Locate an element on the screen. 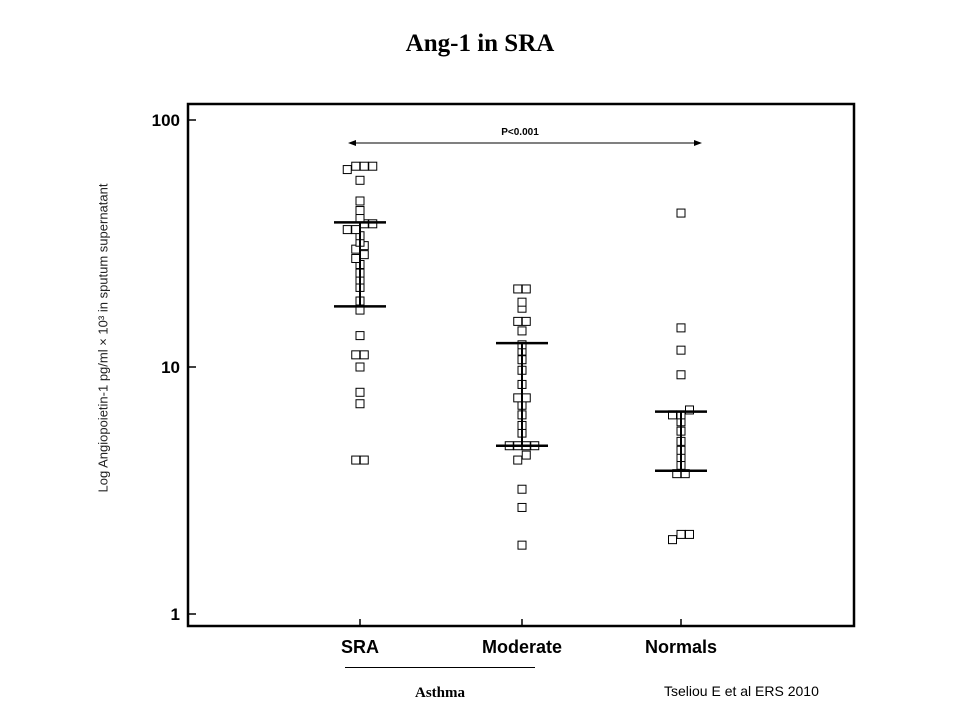 The width and height of the screenshot is (960, 720). asthma-group-label: Asthma is located at coordinates (439, 693).